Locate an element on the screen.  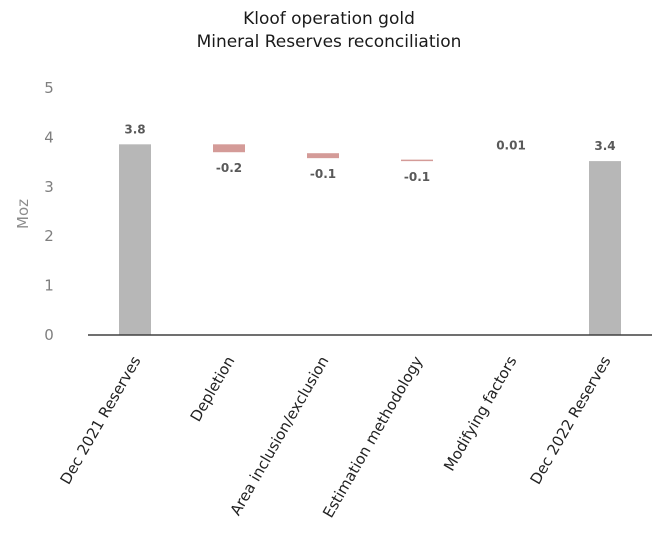
data-label: 3.8 is located at coordinates (134, 129).